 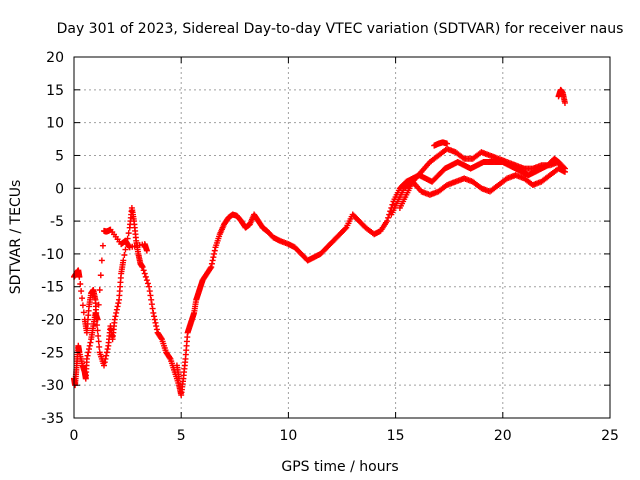 What do you see at coordinates (52, 255) in the screenshot?
I see `y-tick-label: -10` at bounding box center [52, 255].